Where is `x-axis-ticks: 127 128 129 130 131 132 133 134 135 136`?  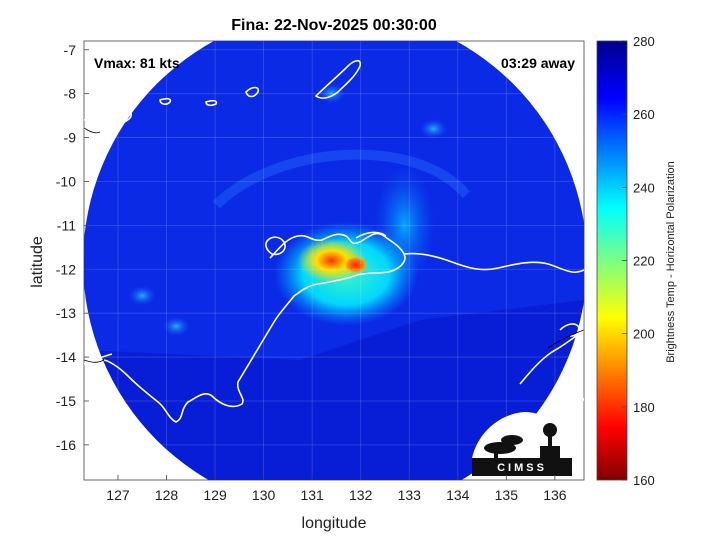
x-axis-ticks: 127 128 129 130 131 132 133 134 135 136 is located at coordinates (336, 489).